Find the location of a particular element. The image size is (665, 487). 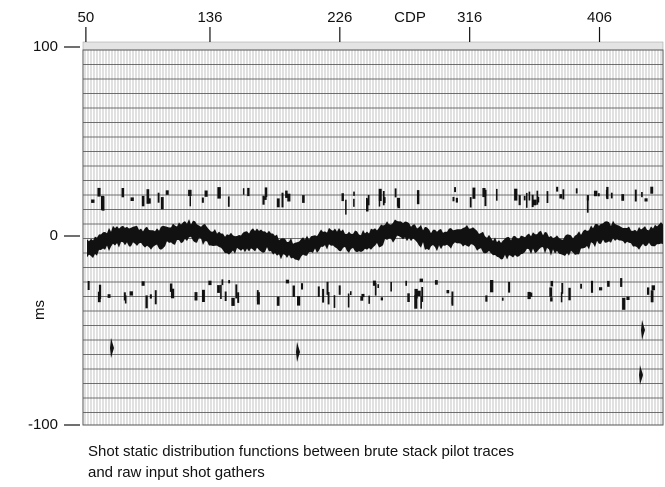

x-axis-label: CDP is located at coordinates (410, 17).